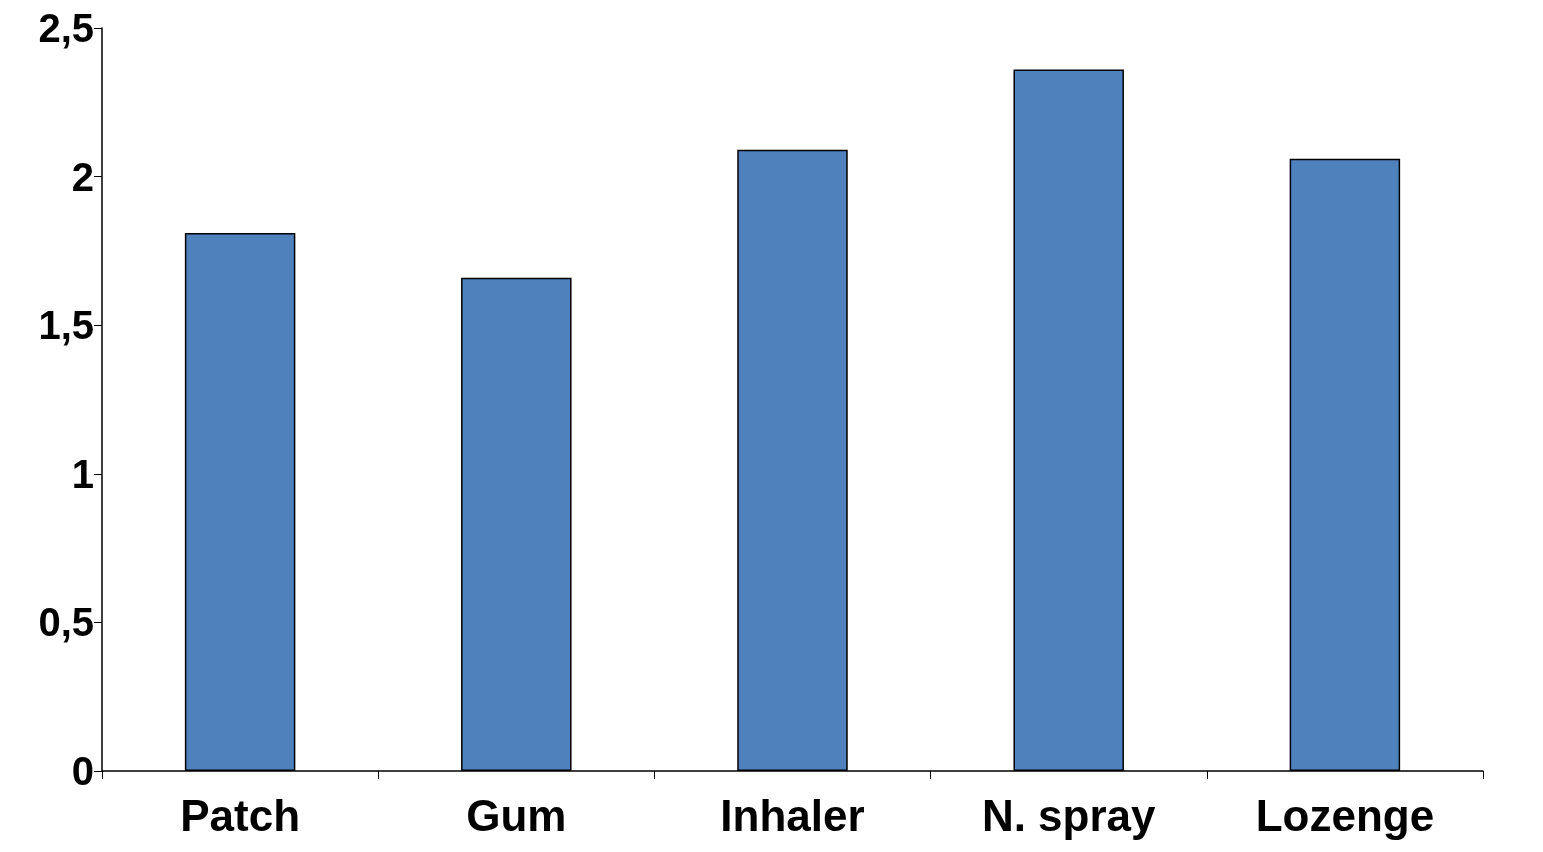  What do you see at coordinates (240, 815) in the screenshot?
I see `x-tick-label: Patch` at bounding box center [240, 815].